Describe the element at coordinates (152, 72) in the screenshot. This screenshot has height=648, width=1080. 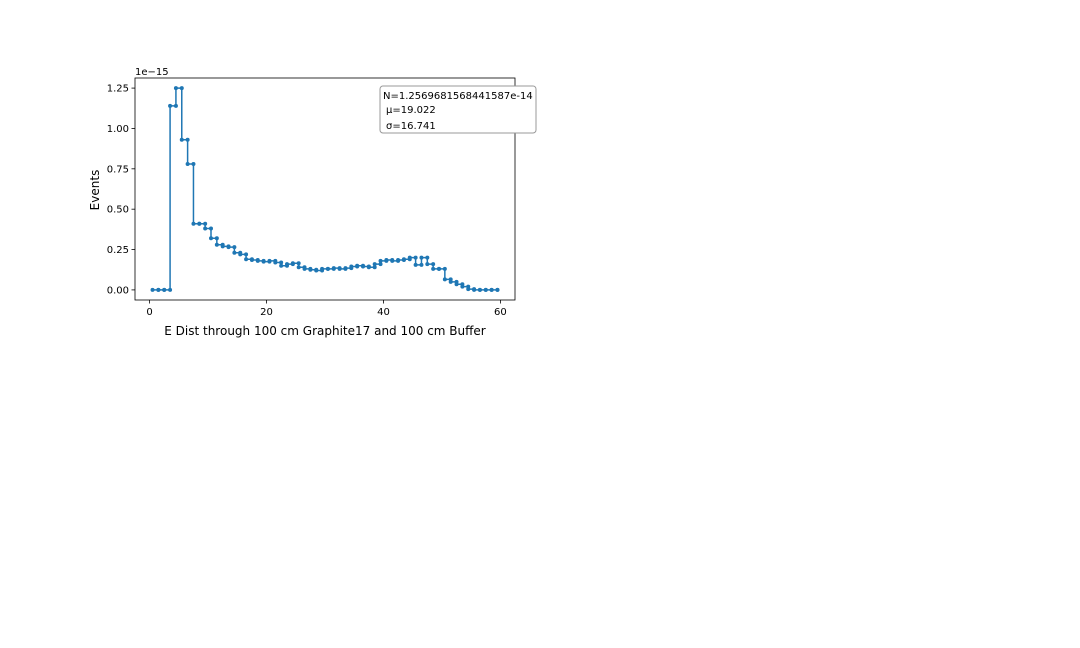
I see `y-offset-label: 1e−15` at that location.